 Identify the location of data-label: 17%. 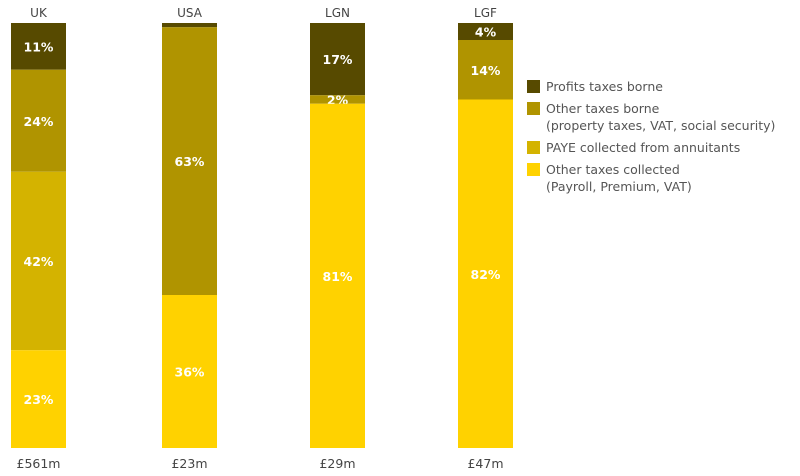
(338, 59).